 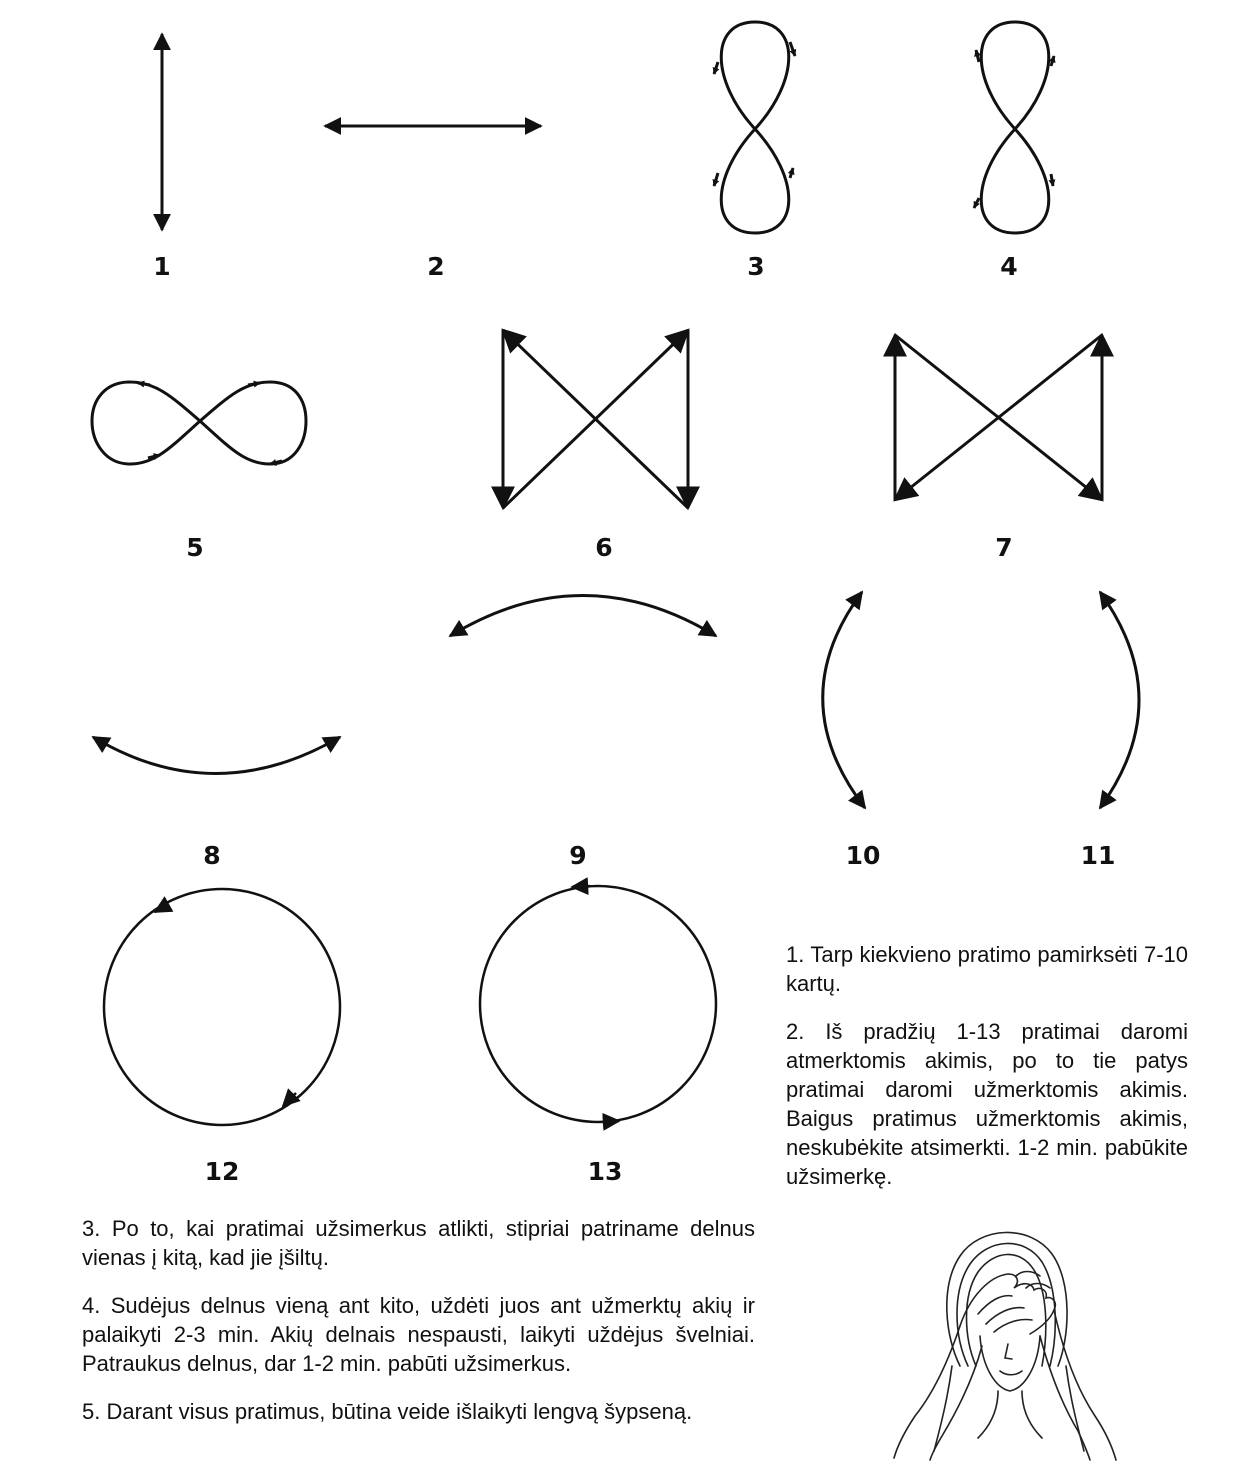 I want to click on figure-label-1: 1, so click(x=162, y=266).